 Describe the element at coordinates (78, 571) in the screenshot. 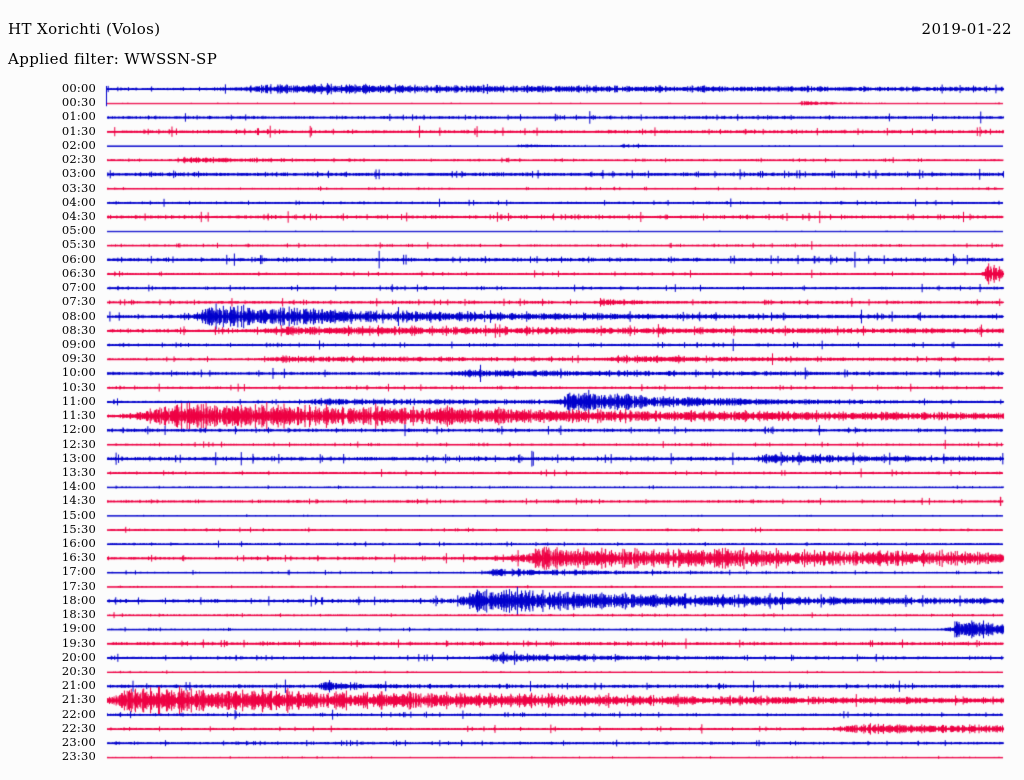

I see `time-tick-label: 17:00` at that location.